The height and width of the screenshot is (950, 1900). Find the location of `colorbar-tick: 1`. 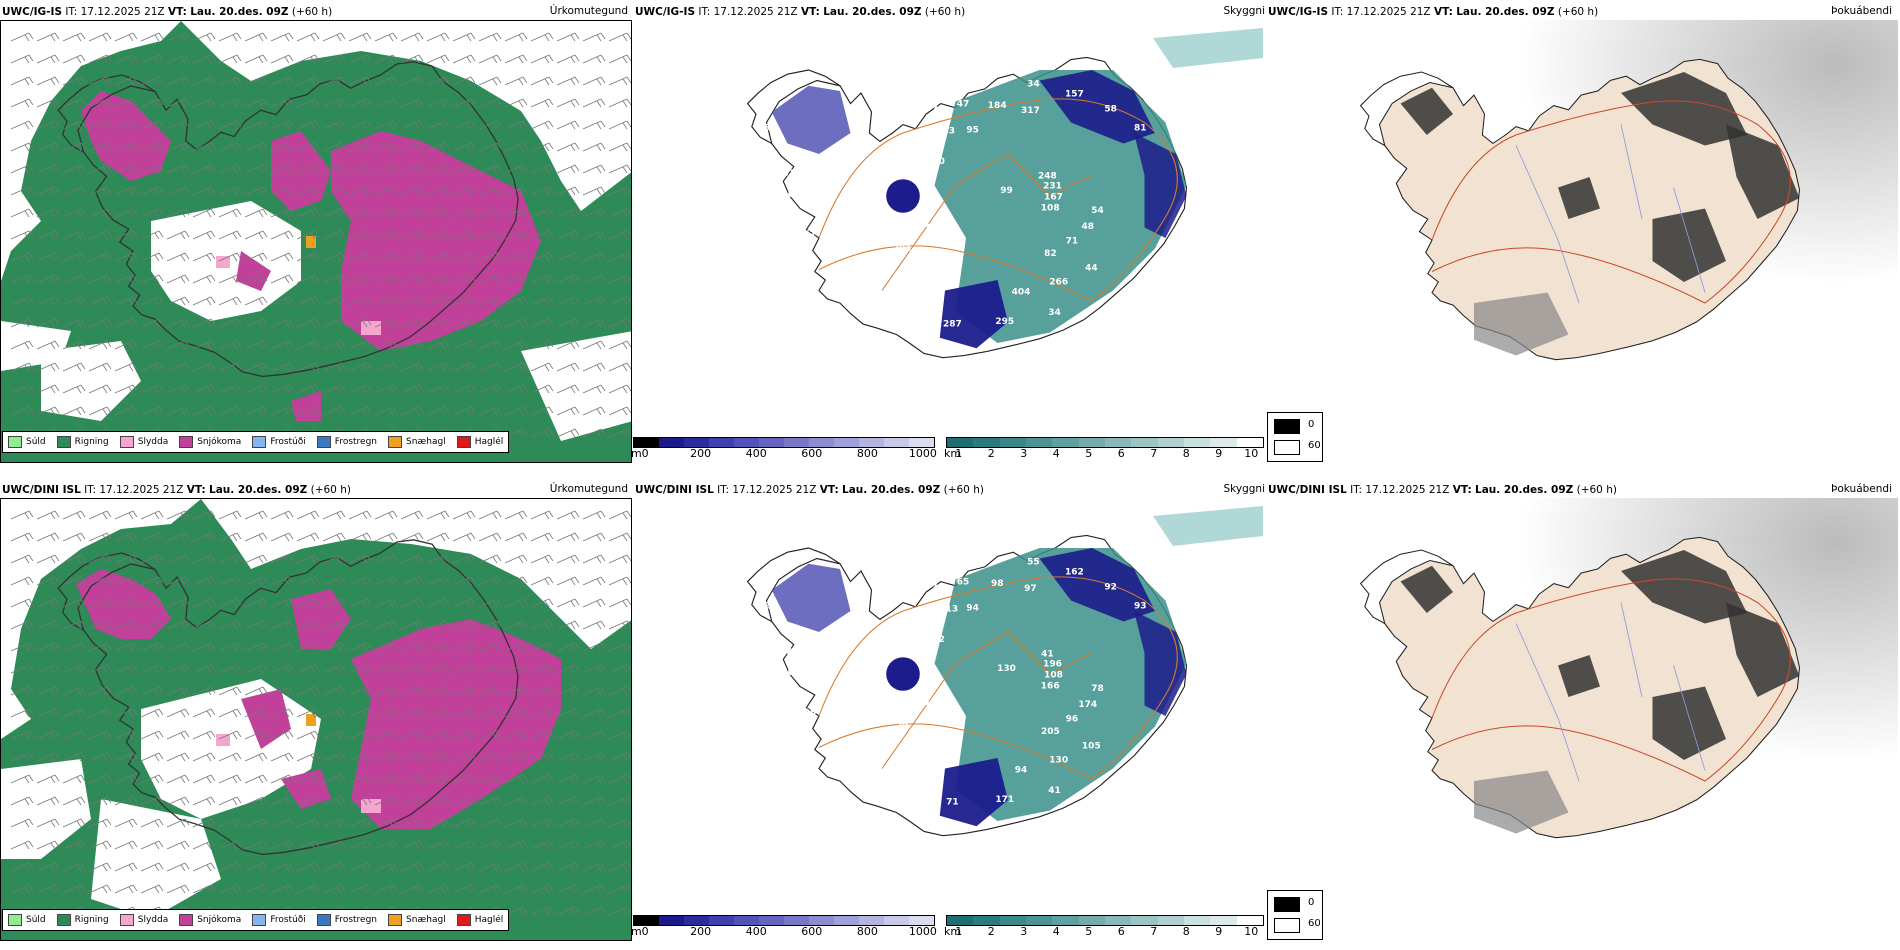

colorbar-tick: 1 is located at coordinates (959, 453).